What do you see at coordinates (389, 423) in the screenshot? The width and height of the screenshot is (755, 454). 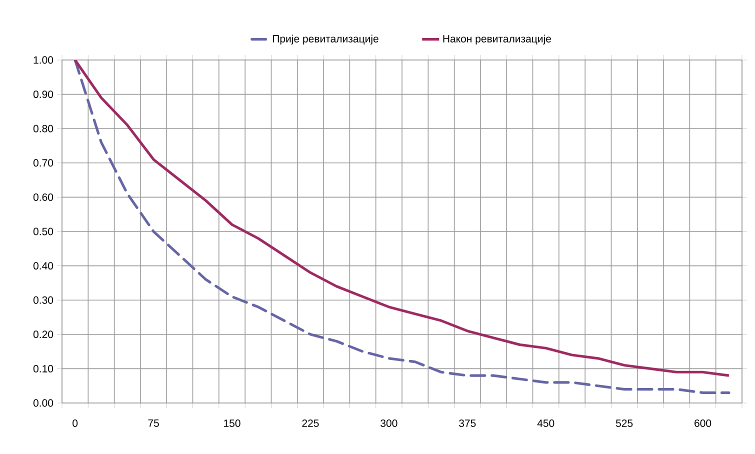 I see `x-tick-label: 300` at bounding box center [389, 423].